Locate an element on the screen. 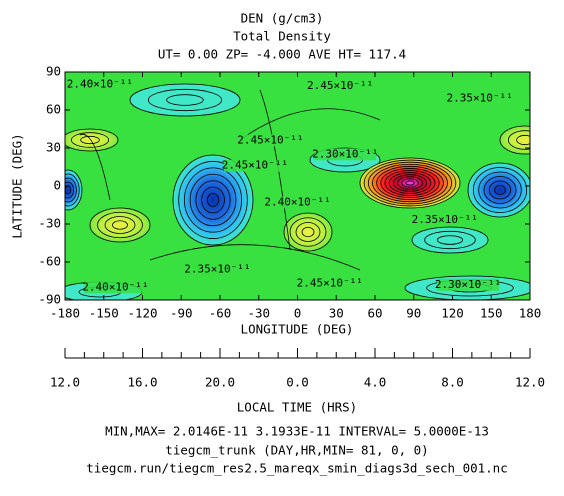 This screenshot has height=496, width=564. y-tick-label: -60 is located at coordinates (49, 261).